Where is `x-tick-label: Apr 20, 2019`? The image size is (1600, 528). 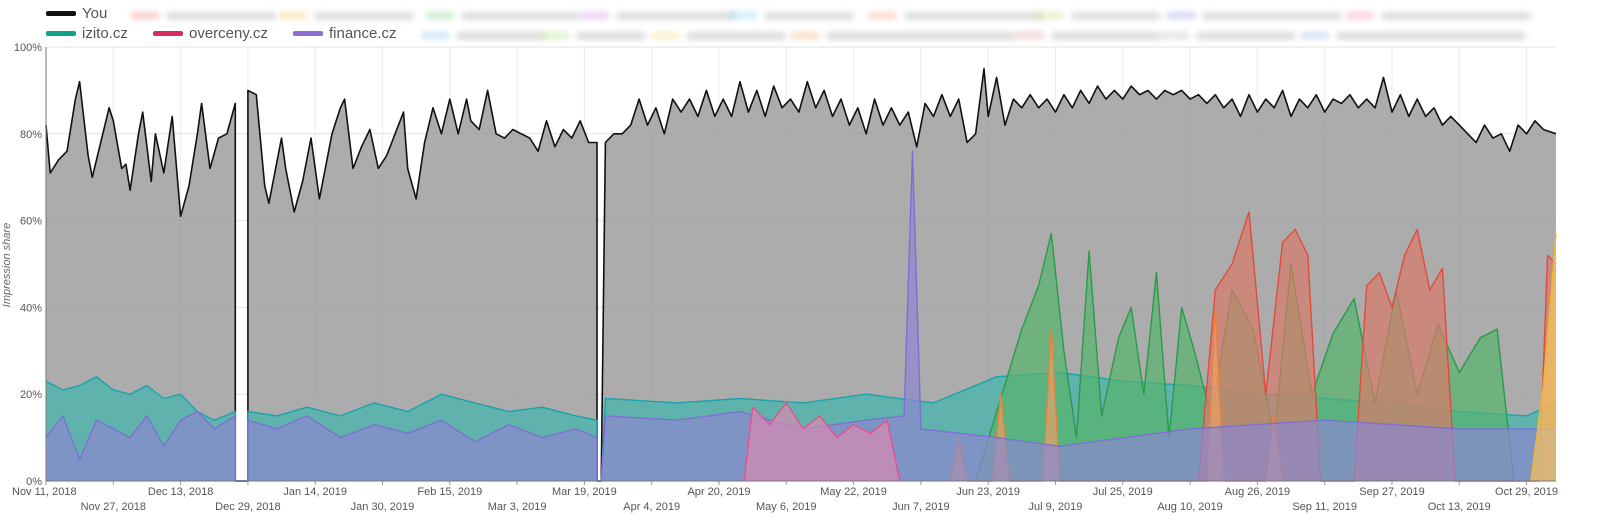 x-tick-label: Apr 20, 2019 is located at coordinates (718, 492).